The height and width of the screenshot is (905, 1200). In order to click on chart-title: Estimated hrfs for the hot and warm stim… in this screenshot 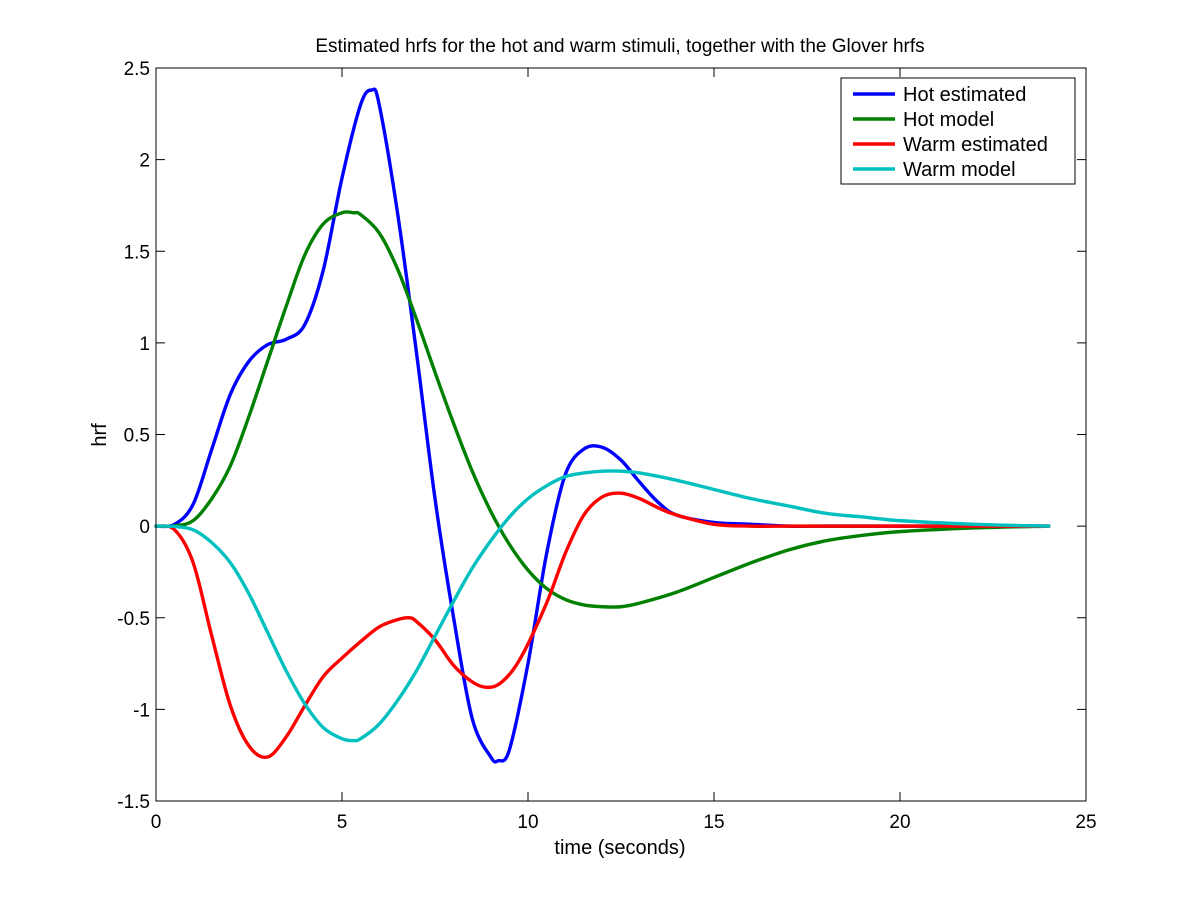, I will do `click(619, 46)`.